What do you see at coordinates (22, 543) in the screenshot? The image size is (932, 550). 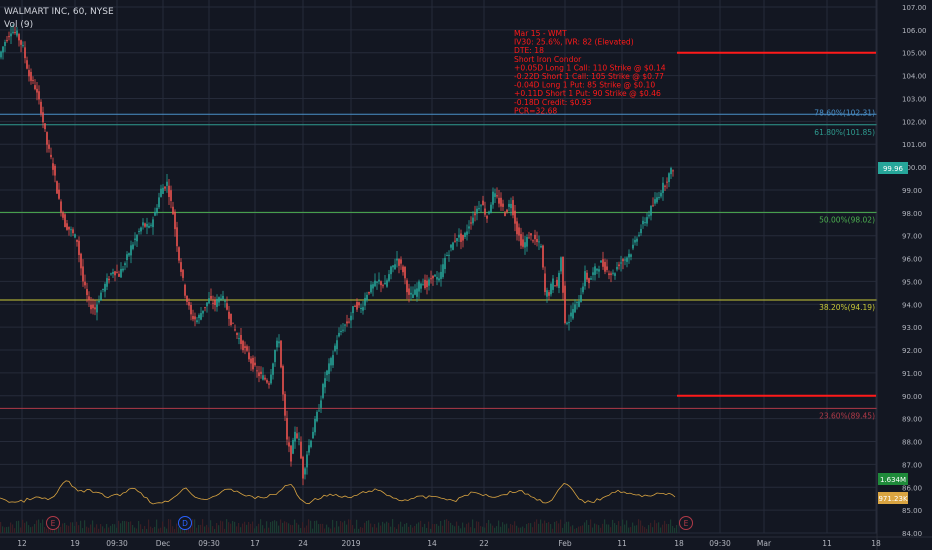 I see `x-tick-label: 12` at bounding box center [22, 543].